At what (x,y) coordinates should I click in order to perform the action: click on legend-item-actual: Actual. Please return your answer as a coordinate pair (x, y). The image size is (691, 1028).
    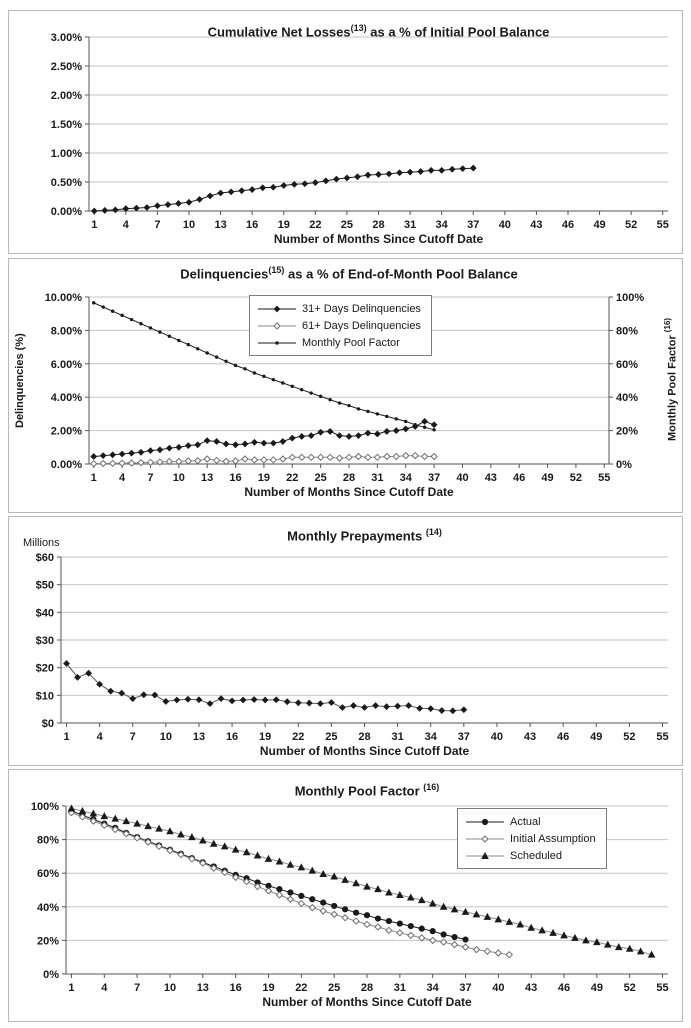
    Looking at the image, I should click on (530, 821).